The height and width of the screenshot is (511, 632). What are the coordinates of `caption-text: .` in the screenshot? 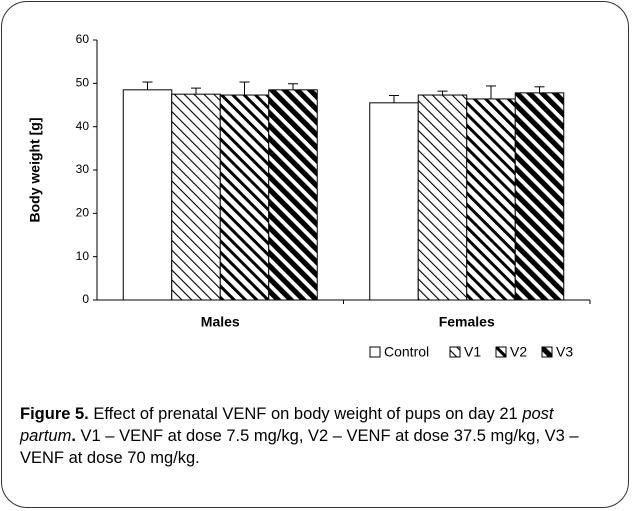 It's located at (73, 436).